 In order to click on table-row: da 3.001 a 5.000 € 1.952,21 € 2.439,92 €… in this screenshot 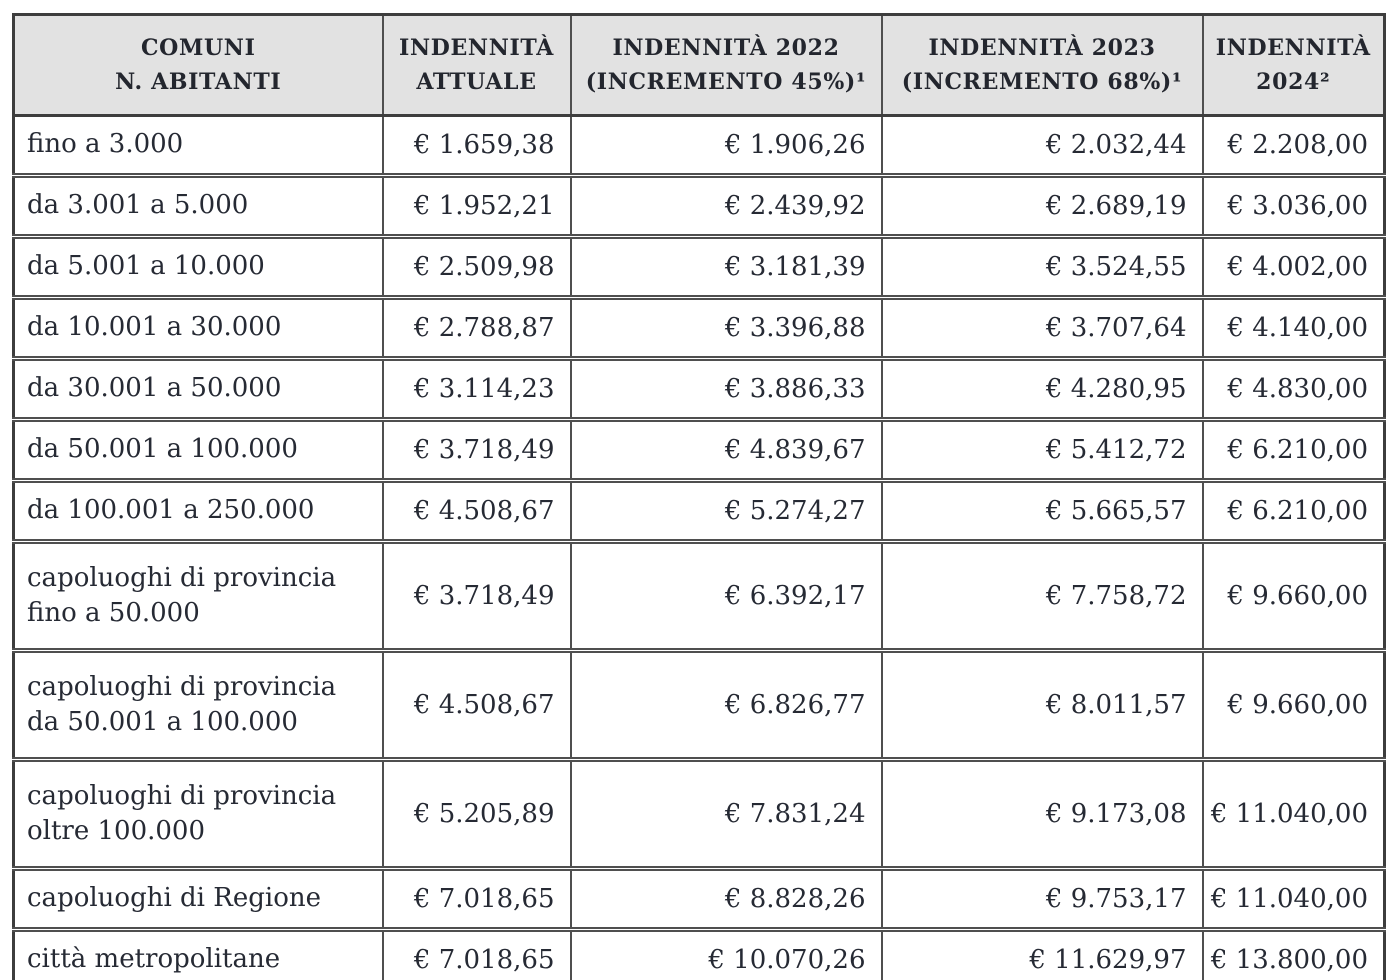, I will do `click(699, 205)`.